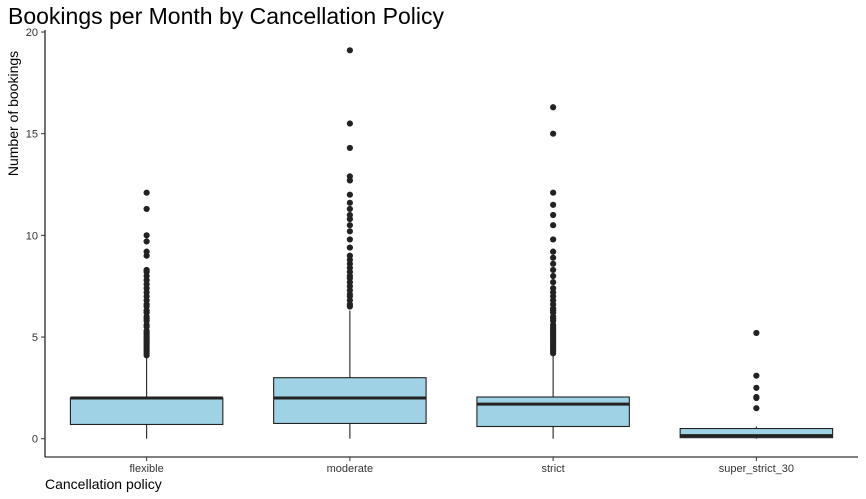 The width and height of the screenshot is (866, 499). Describe the element at coordinates (35, 338) in the screenshot. I see `y-tick-label: 5` at that location.